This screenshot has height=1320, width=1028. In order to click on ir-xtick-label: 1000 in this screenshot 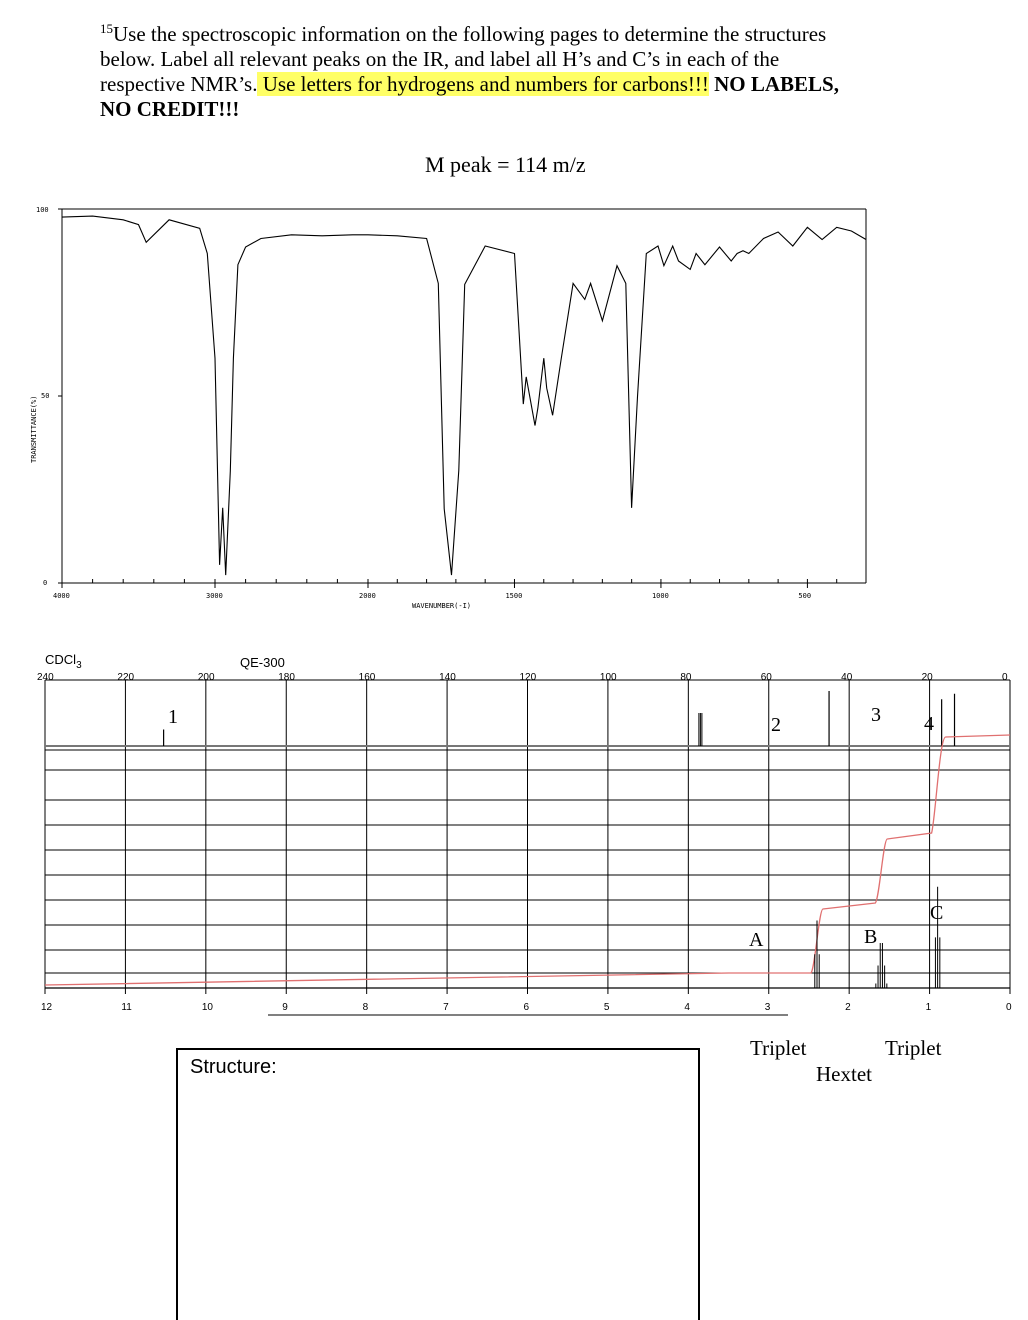, I will do `click(660, 596)`.